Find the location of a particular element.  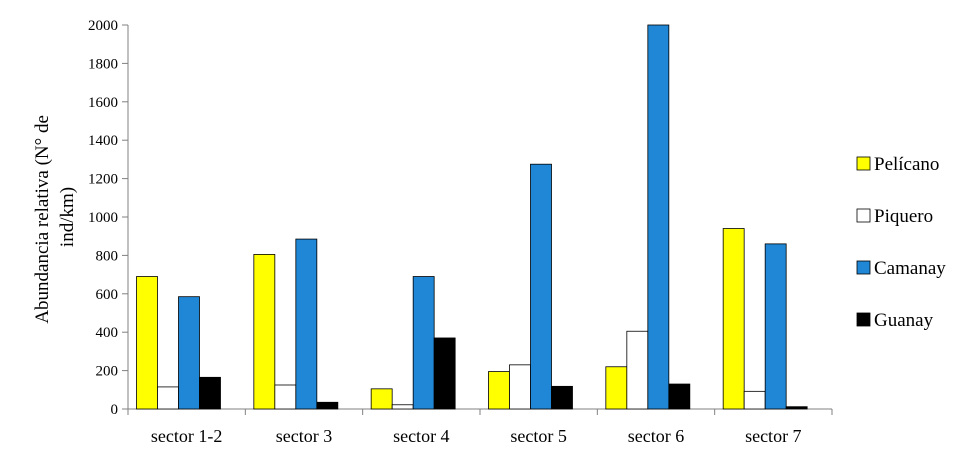

legend: Pelícano Piquero Camanay Guanay is located at coordinates (901, 242).